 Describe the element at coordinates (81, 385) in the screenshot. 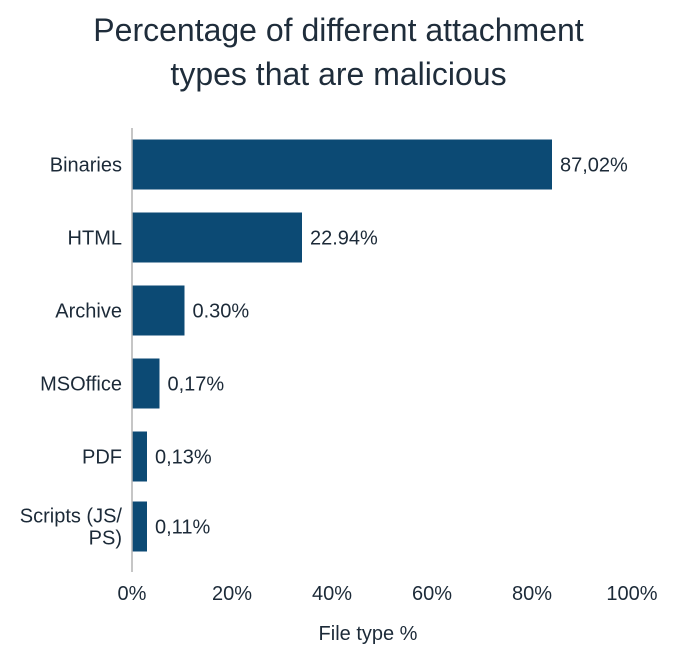

I see `category-label-3: MSOffice` at that location.